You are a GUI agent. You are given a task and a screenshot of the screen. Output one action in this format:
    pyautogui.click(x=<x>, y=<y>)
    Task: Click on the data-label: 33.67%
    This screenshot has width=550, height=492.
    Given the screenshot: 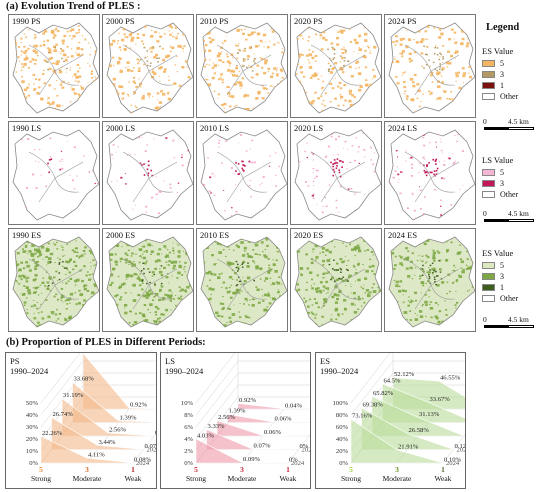 What is the action you would take?
    pyautogui.click(x=440, y=399)
    